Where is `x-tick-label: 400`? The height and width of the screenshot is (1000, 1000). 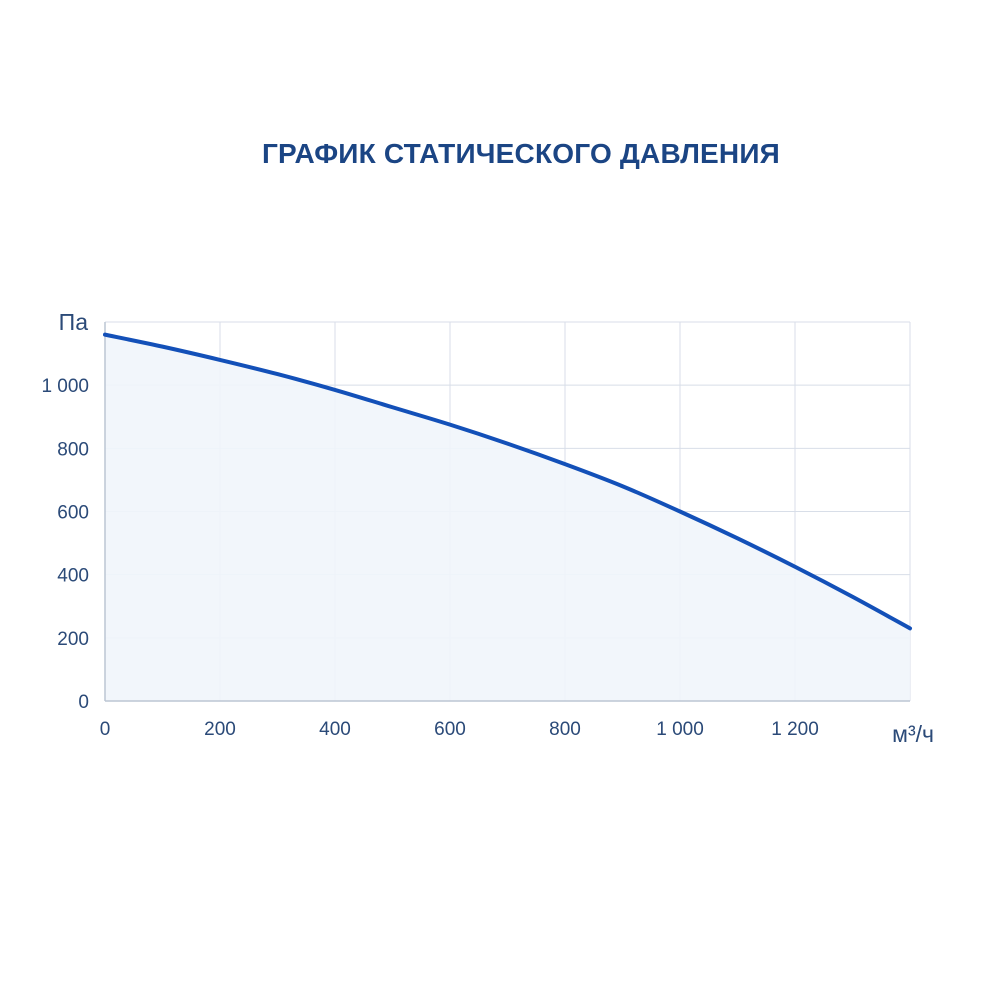
x-tick-label: 400 is located at coordinates (335, 729).